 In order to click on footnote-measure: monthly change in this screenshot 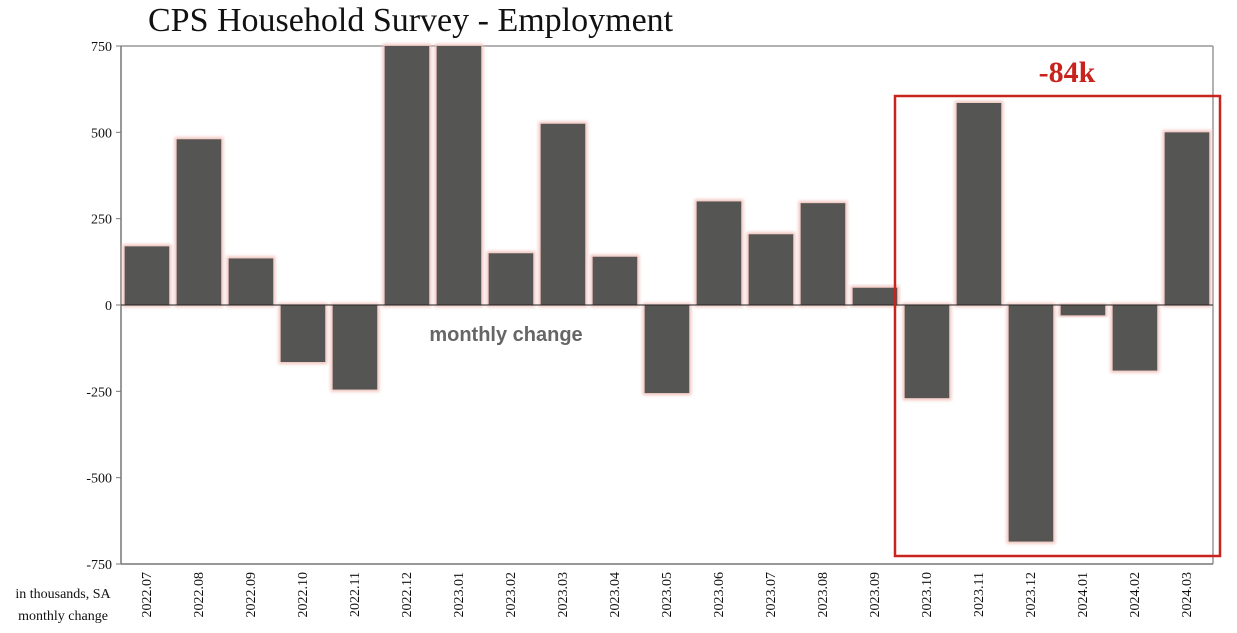, I will do `click(63, 616)`.